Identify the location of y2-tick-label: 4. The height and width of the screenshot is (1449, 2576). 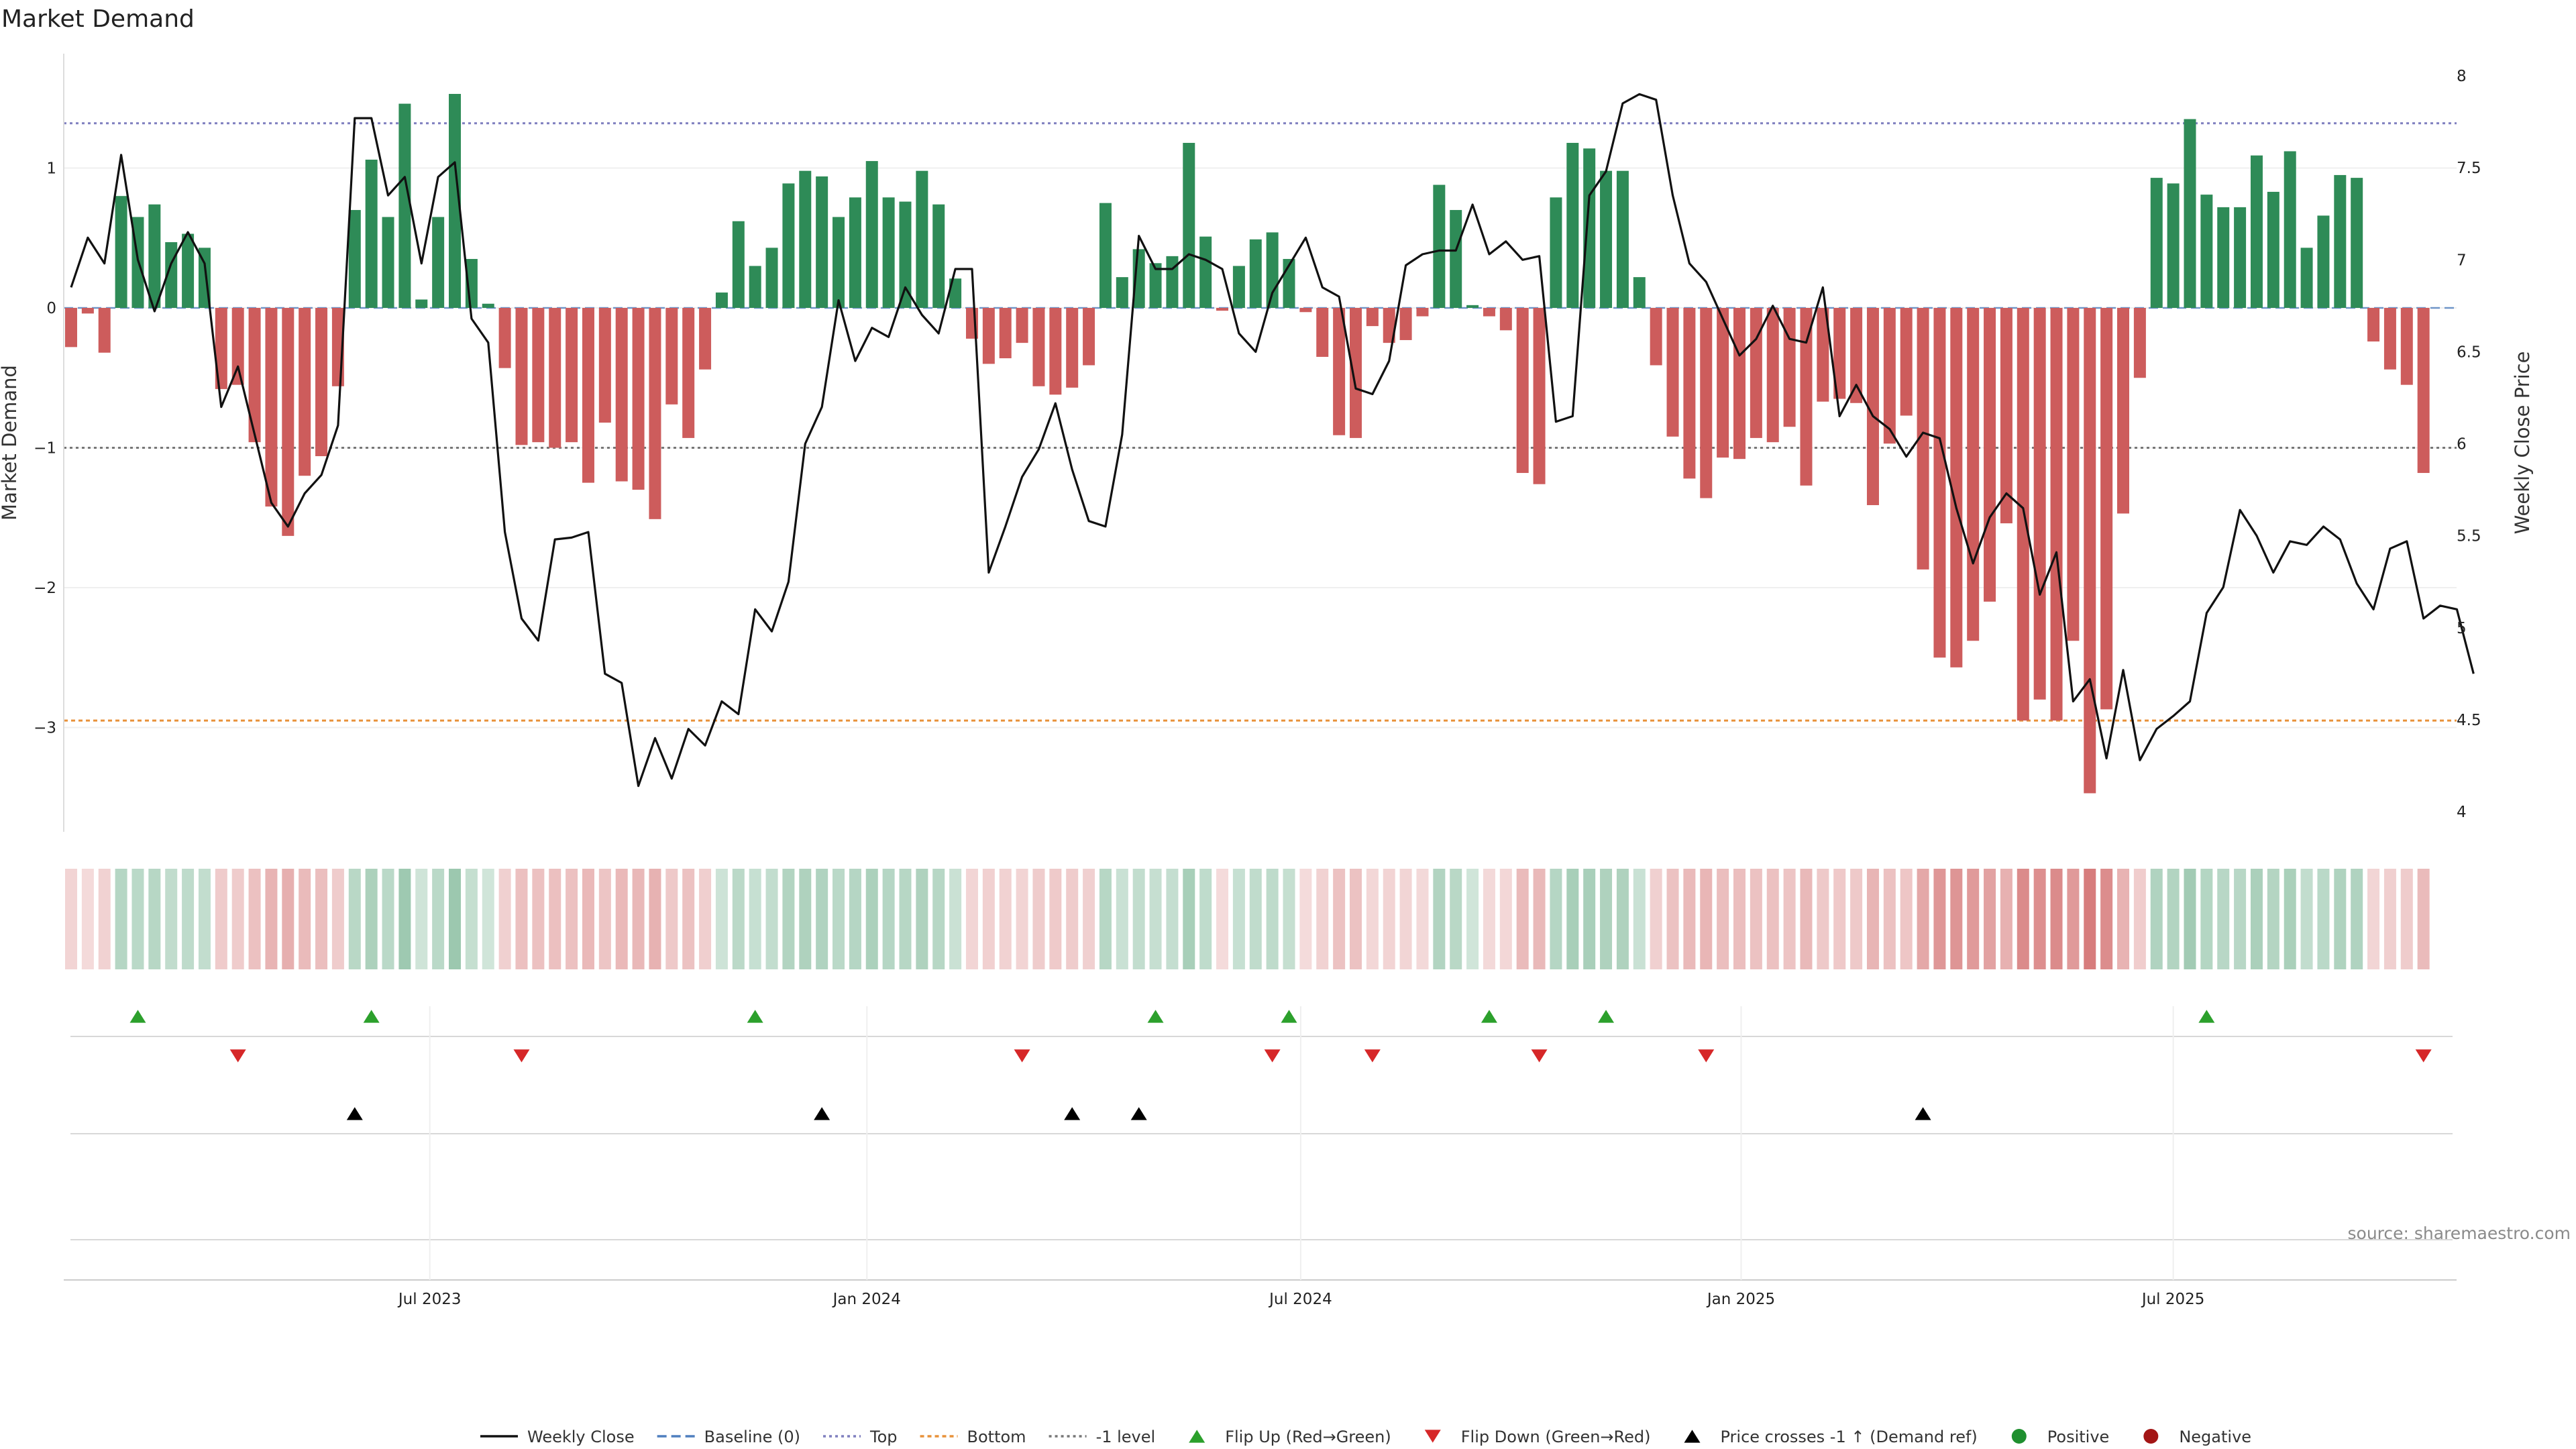
(2462, 812).